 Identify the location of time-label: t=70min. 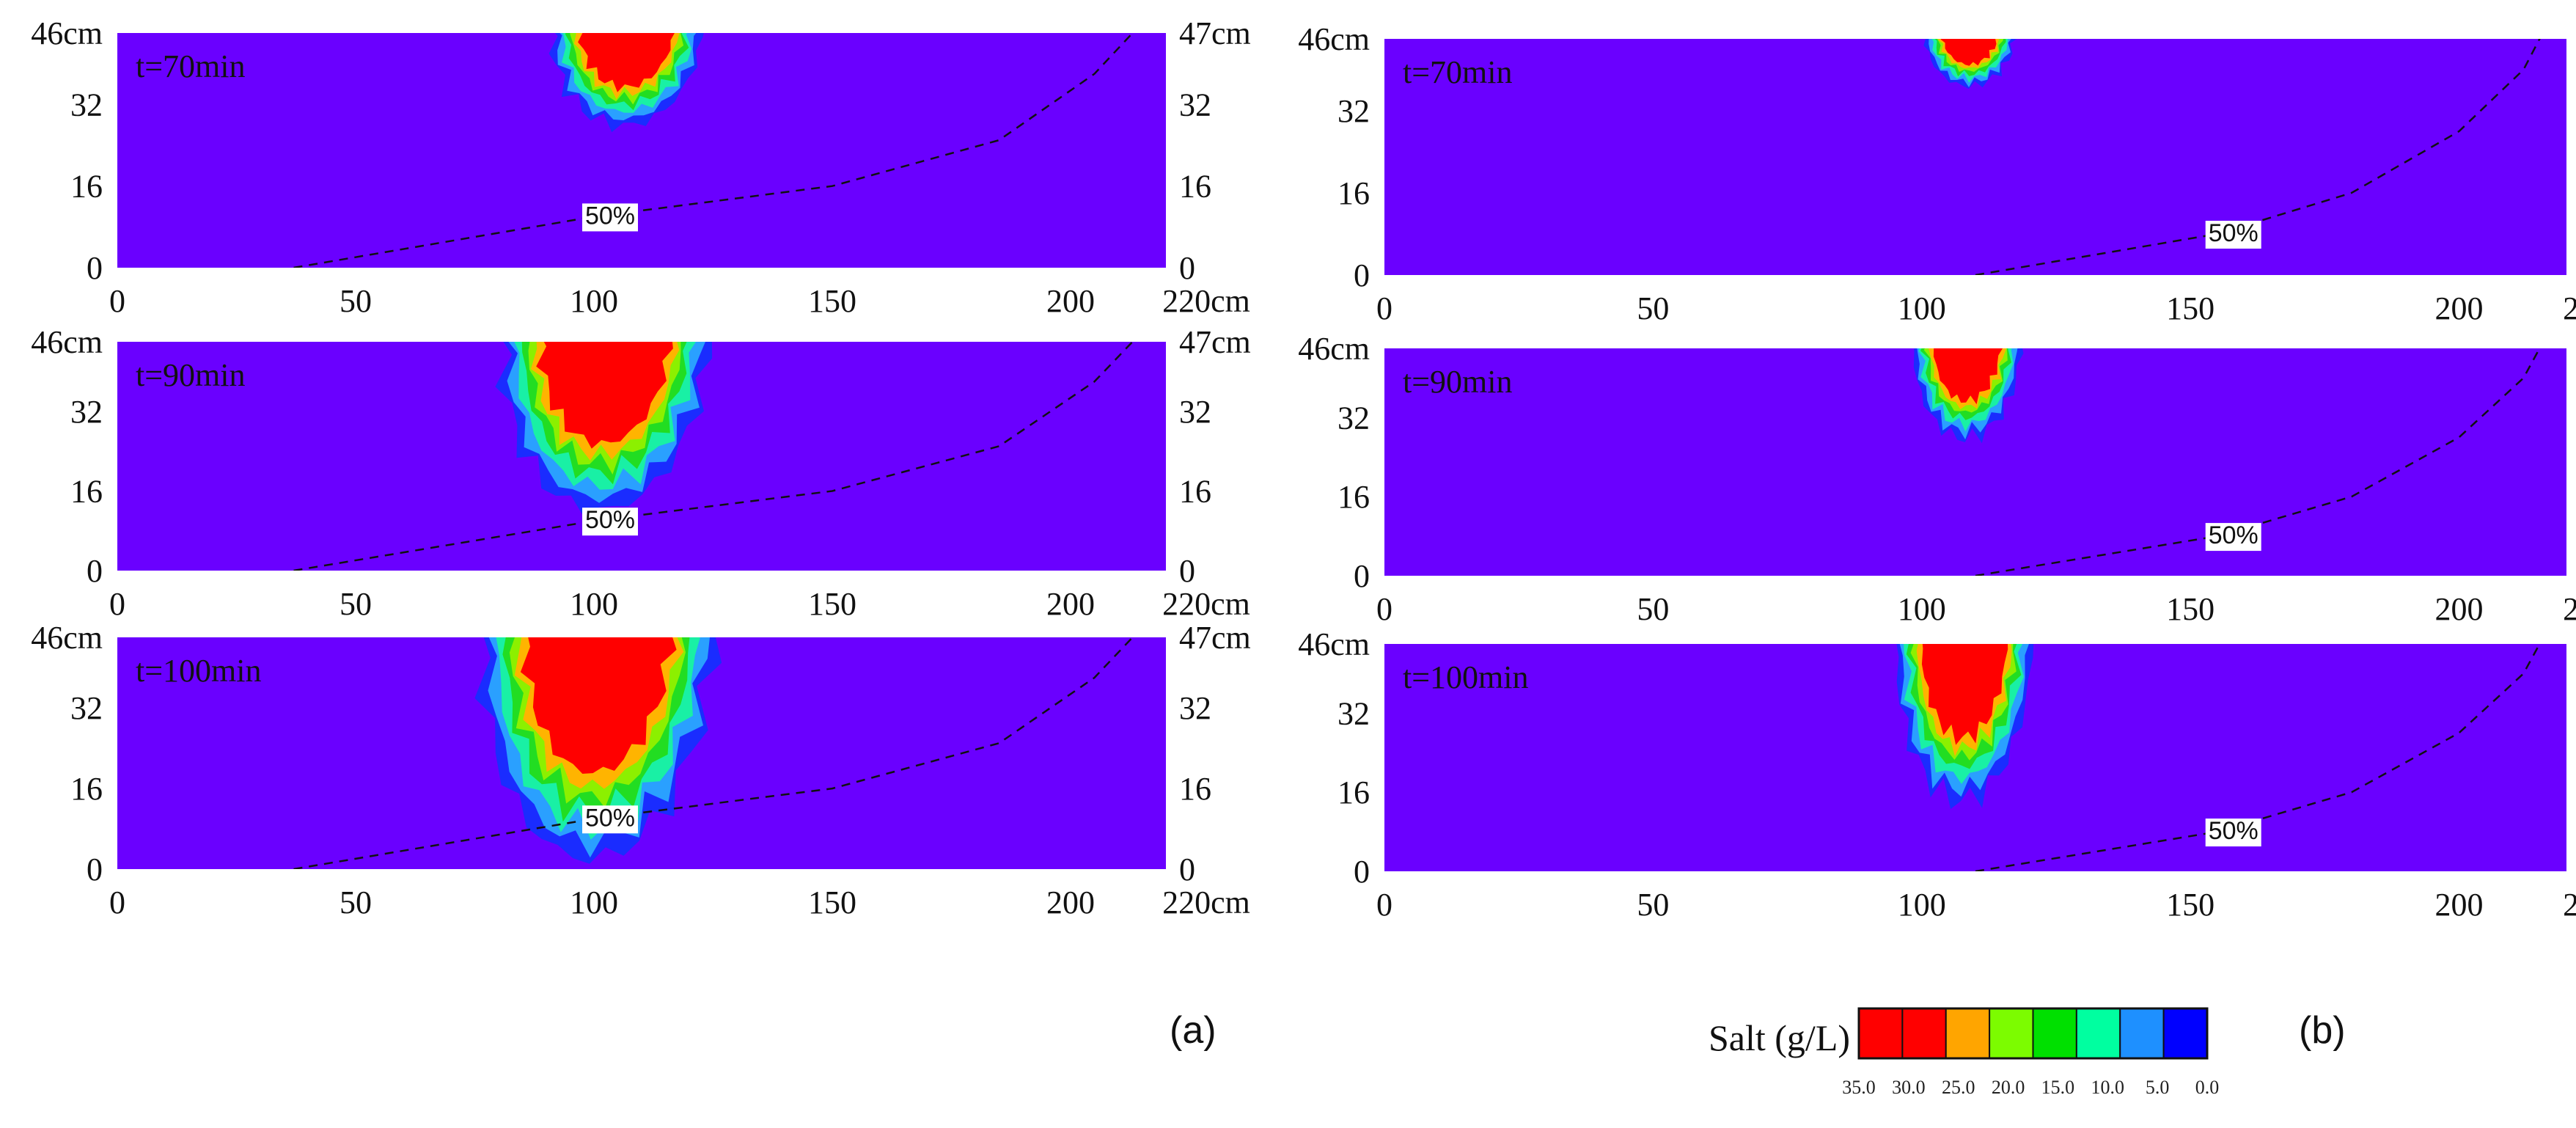
(1458, 72).